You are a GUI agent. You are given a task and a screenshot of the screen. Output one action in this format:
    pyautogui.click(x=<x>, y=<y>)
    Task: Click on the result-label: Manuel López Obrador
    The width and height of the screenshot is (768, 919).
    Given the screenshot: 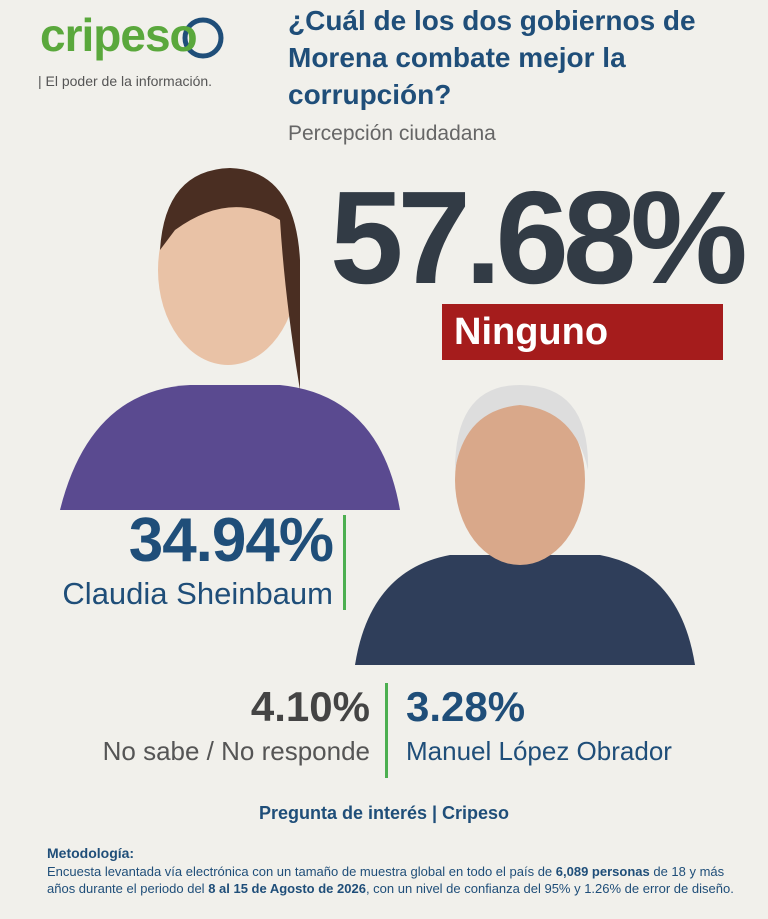 What is the action you would take?
    pyautogui.click(x=539, y=751)
    